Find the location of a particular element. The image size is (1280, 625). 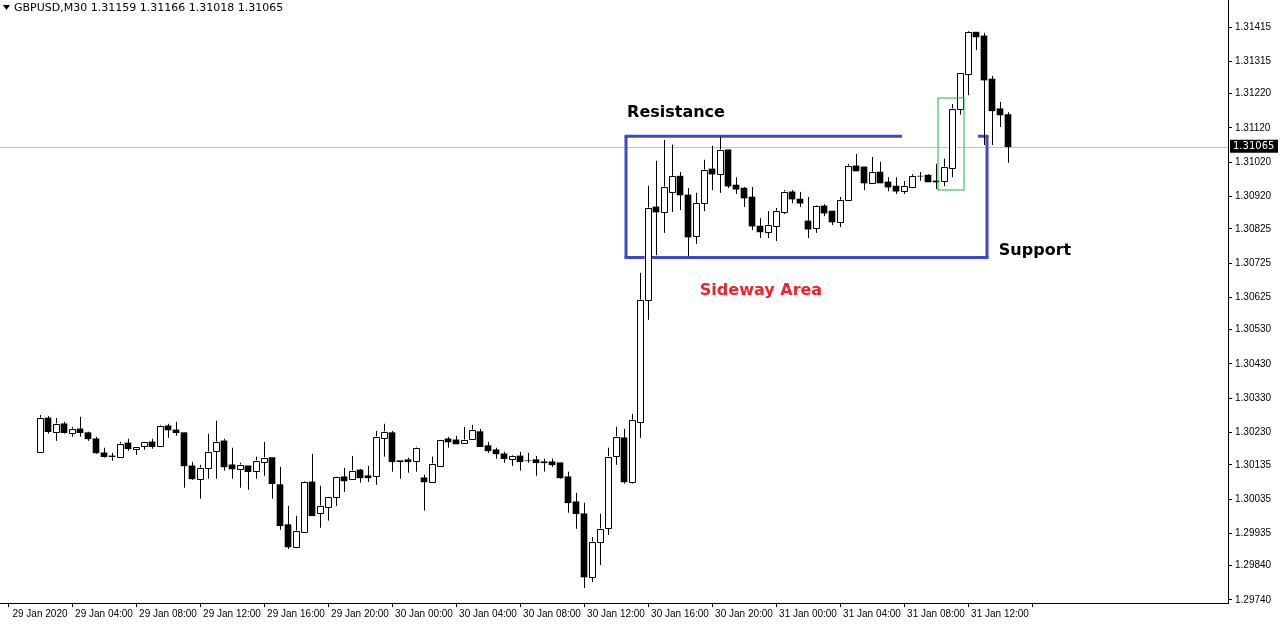

ref-line-label: Support is located at coordinates (1035, 250).